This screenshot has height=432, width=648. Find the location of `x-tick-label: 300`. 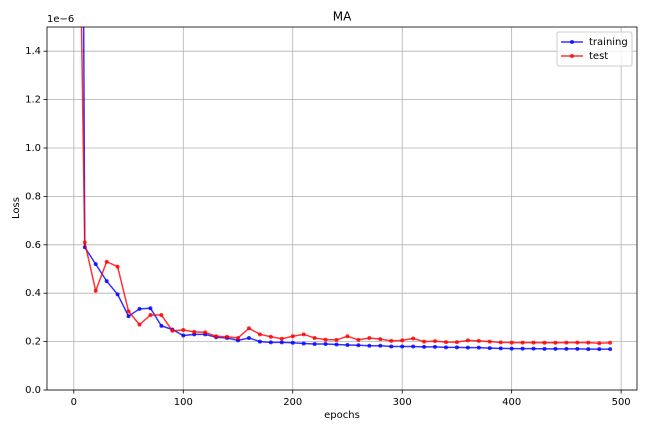

x-tick-label: 300 is located at coordinates (402, 402).